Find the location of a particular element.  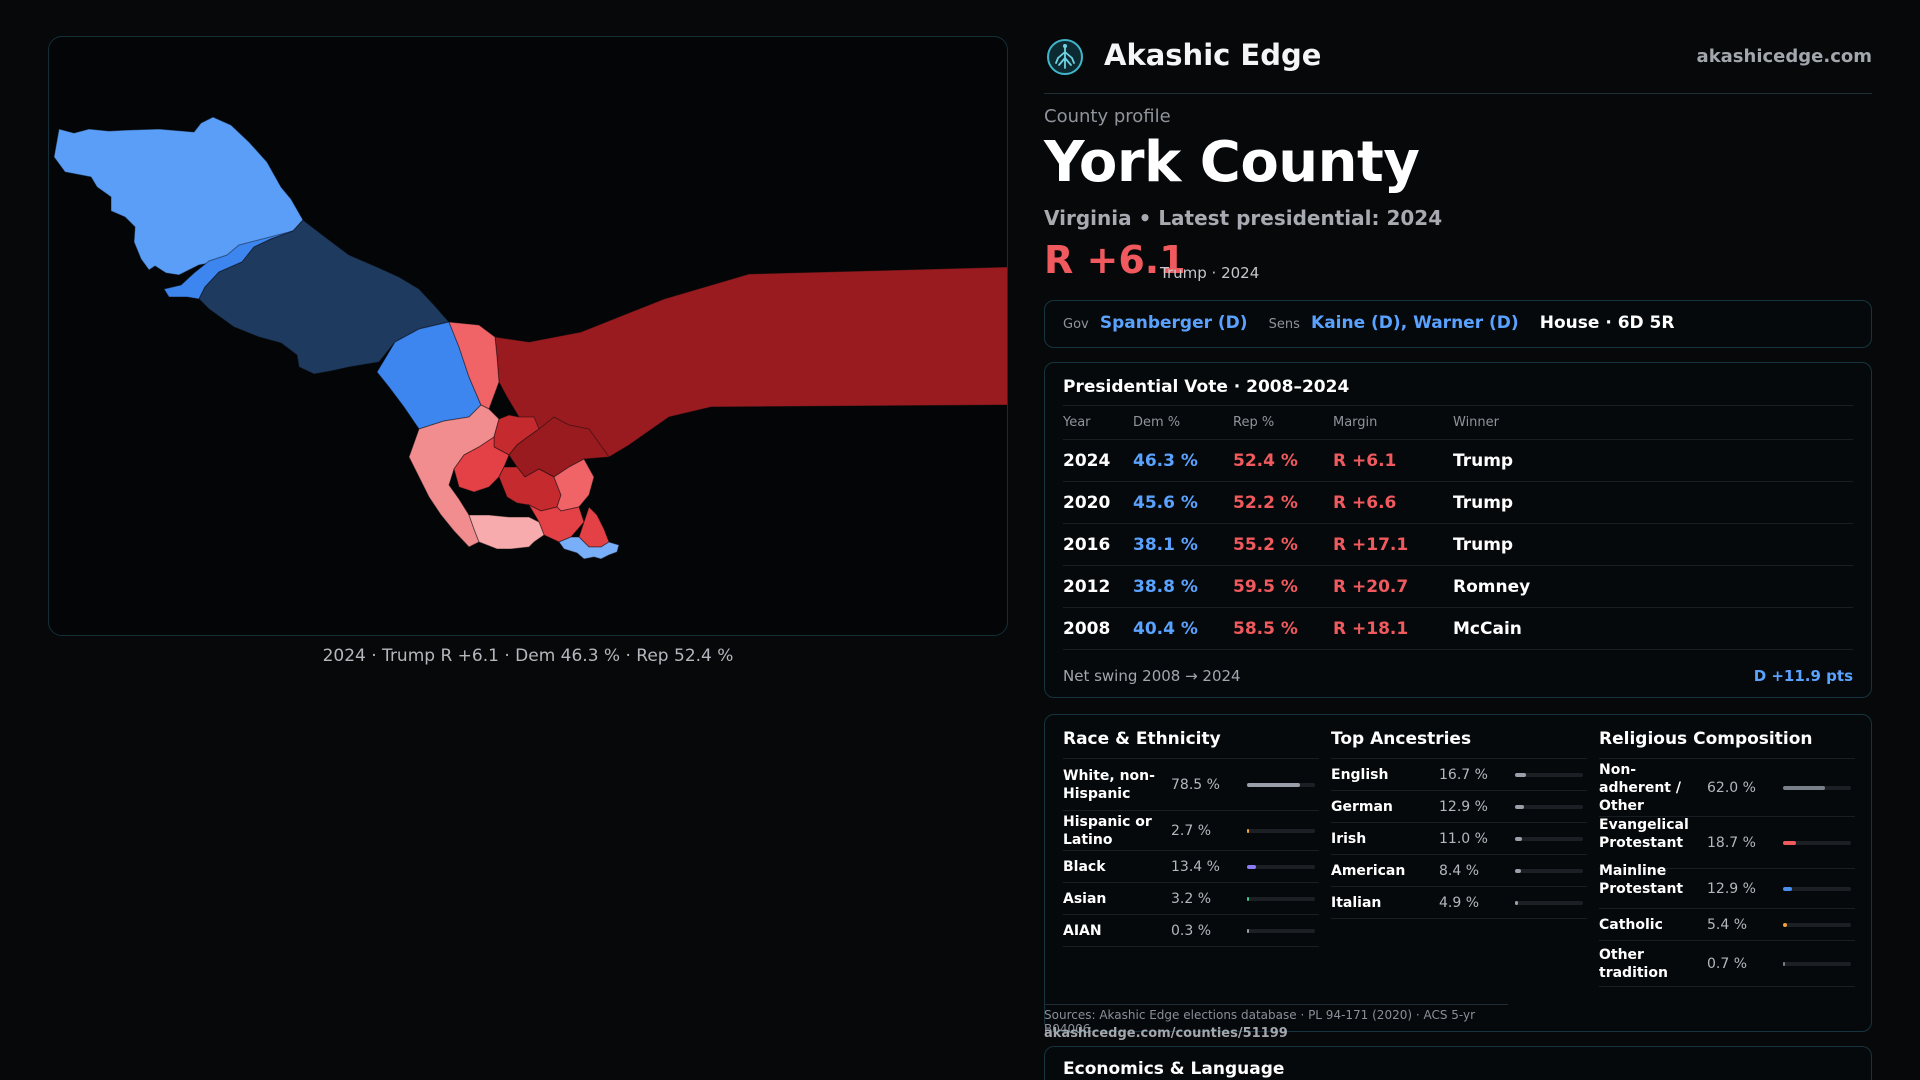

col-header-year: Year is located at coordinates (1098, 422).